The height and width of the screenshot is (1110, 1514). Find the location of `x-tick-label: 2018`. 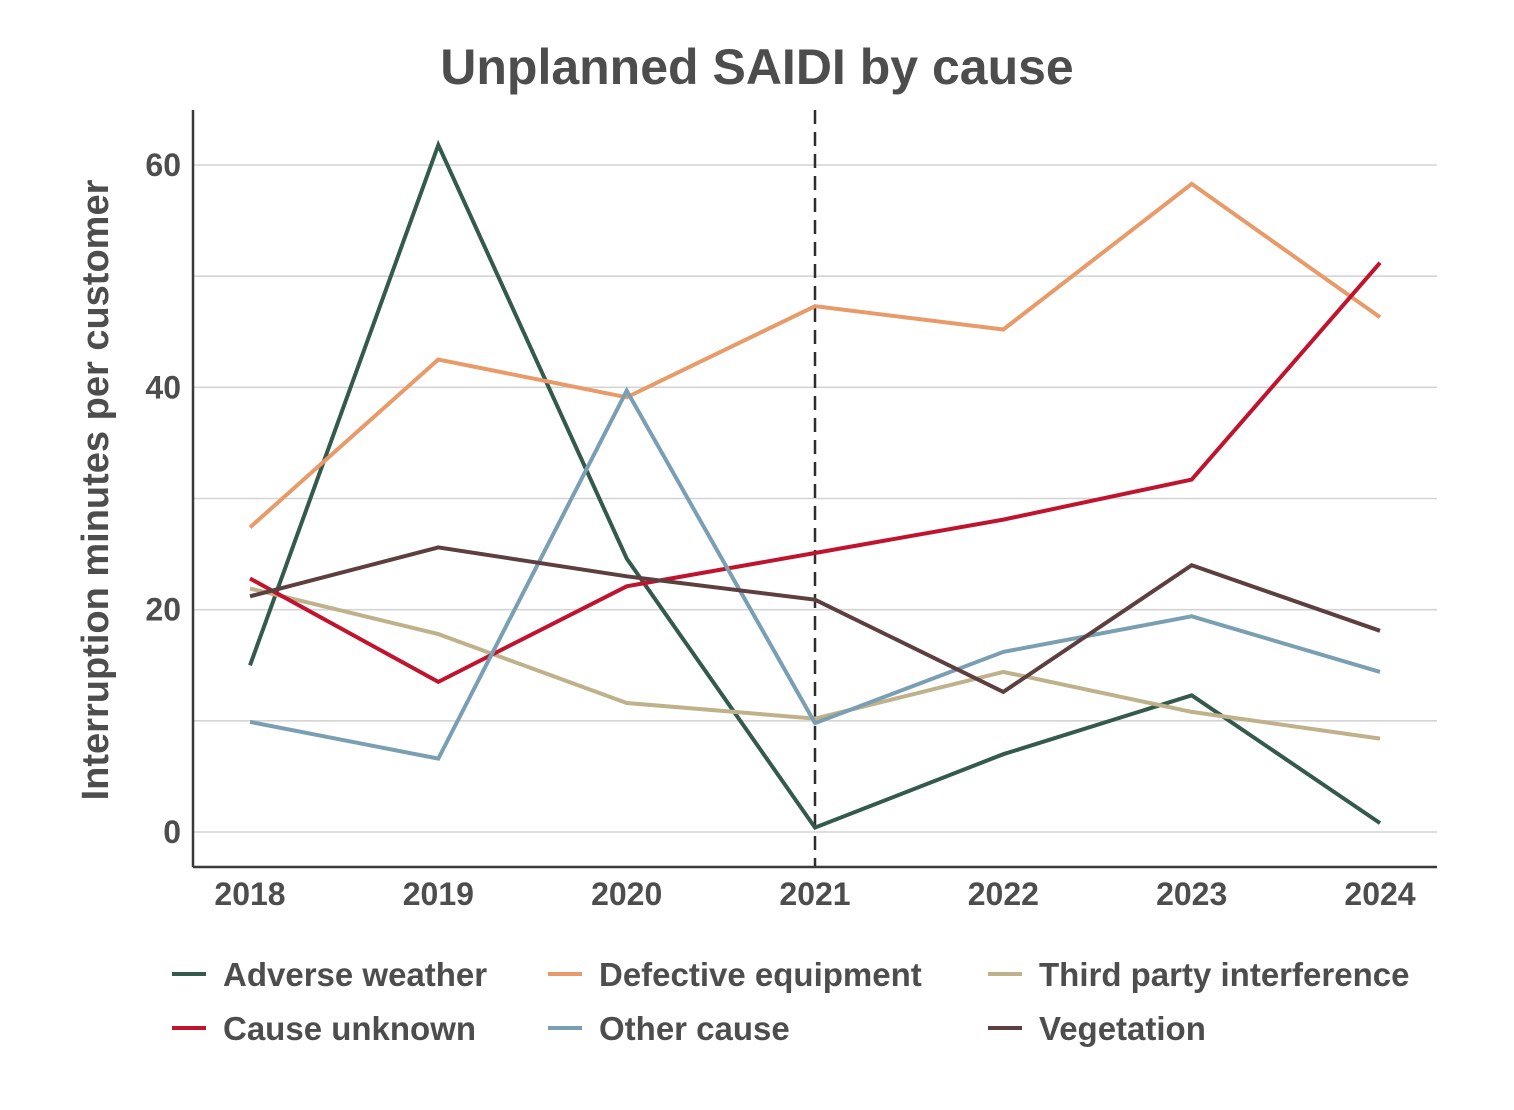

x-tick-label: 2018 is located at coordinates (249, 894).